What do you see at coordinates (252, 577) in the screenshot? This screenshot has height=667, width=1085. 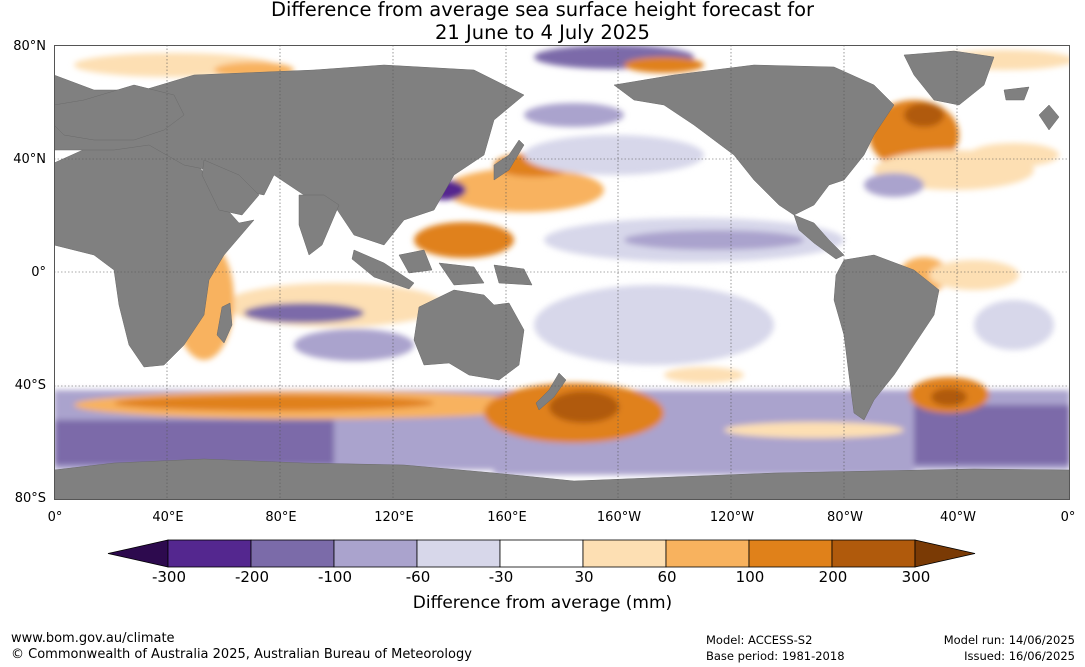 I see `colorbar-tick: -200` at bounding box center [252, 577].